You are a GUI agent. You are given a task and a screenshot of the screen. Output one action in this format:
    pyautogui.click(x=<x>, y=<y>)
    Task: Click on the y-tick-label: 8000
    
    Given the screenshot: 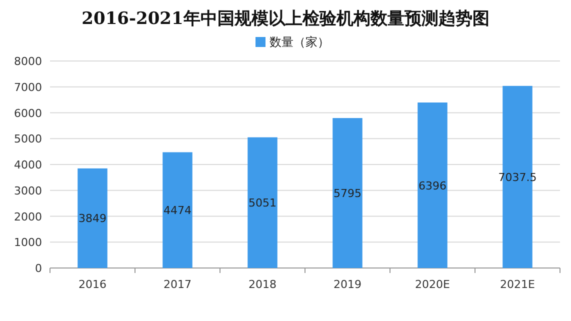 What is the action you would take?
    pyautogui.click(x=28, y=61)
    